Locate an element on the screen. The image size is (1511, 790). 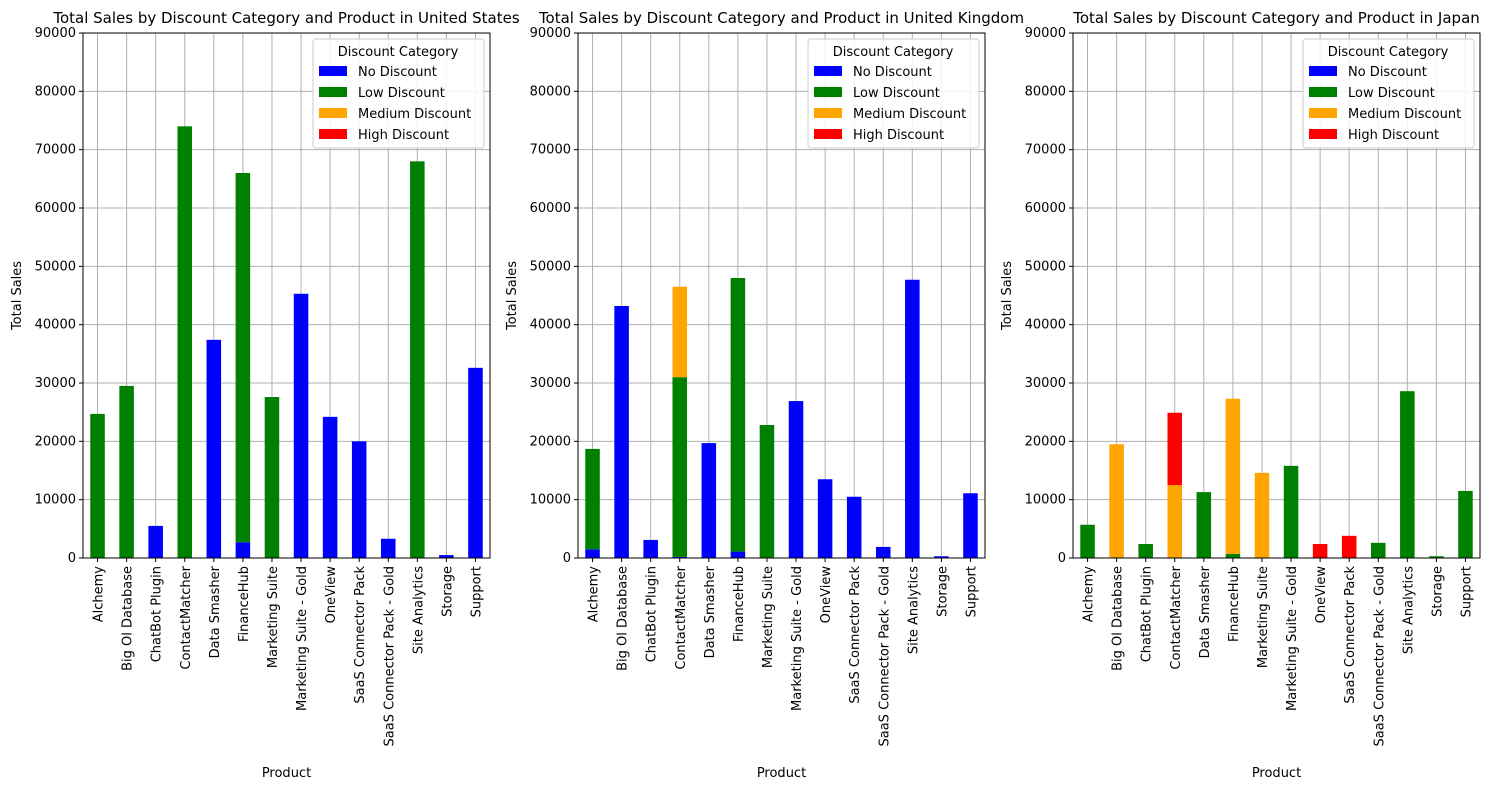
legend-label: High Discount is located at coordinates (898, 135).